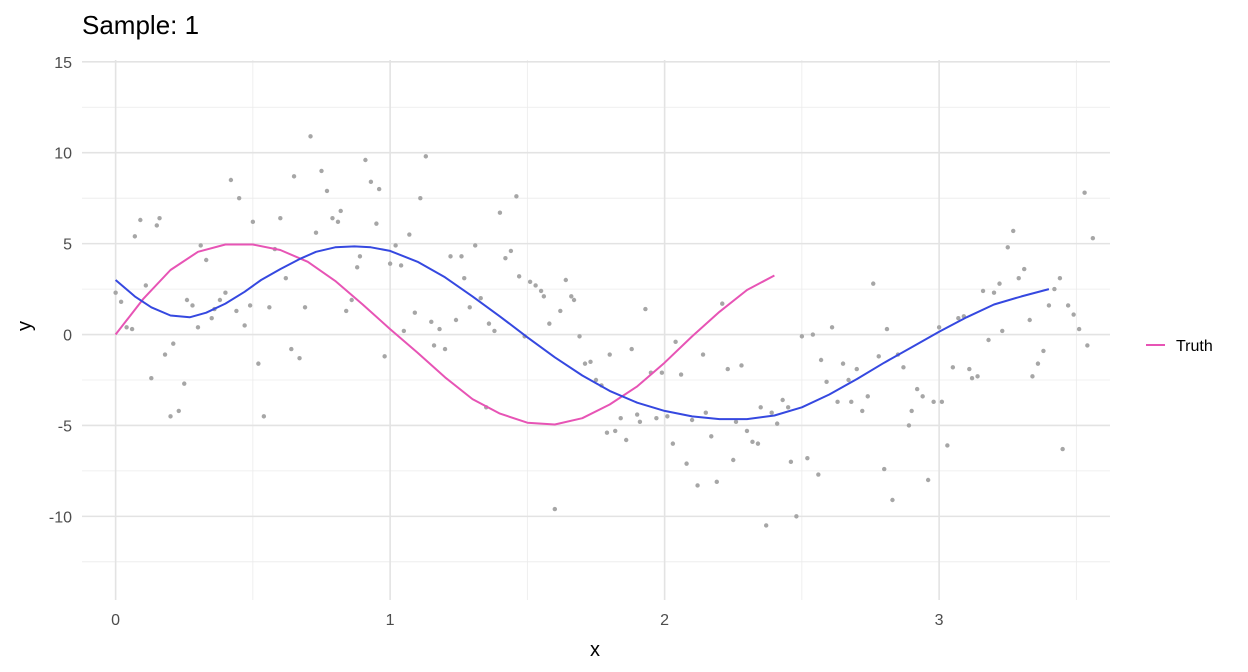 This screenshot has width=1248, height=672. What do you see at coordinates (595, 650) in the screenshot?
I see `x-axis-title: x` at bounding box center [595, 650].